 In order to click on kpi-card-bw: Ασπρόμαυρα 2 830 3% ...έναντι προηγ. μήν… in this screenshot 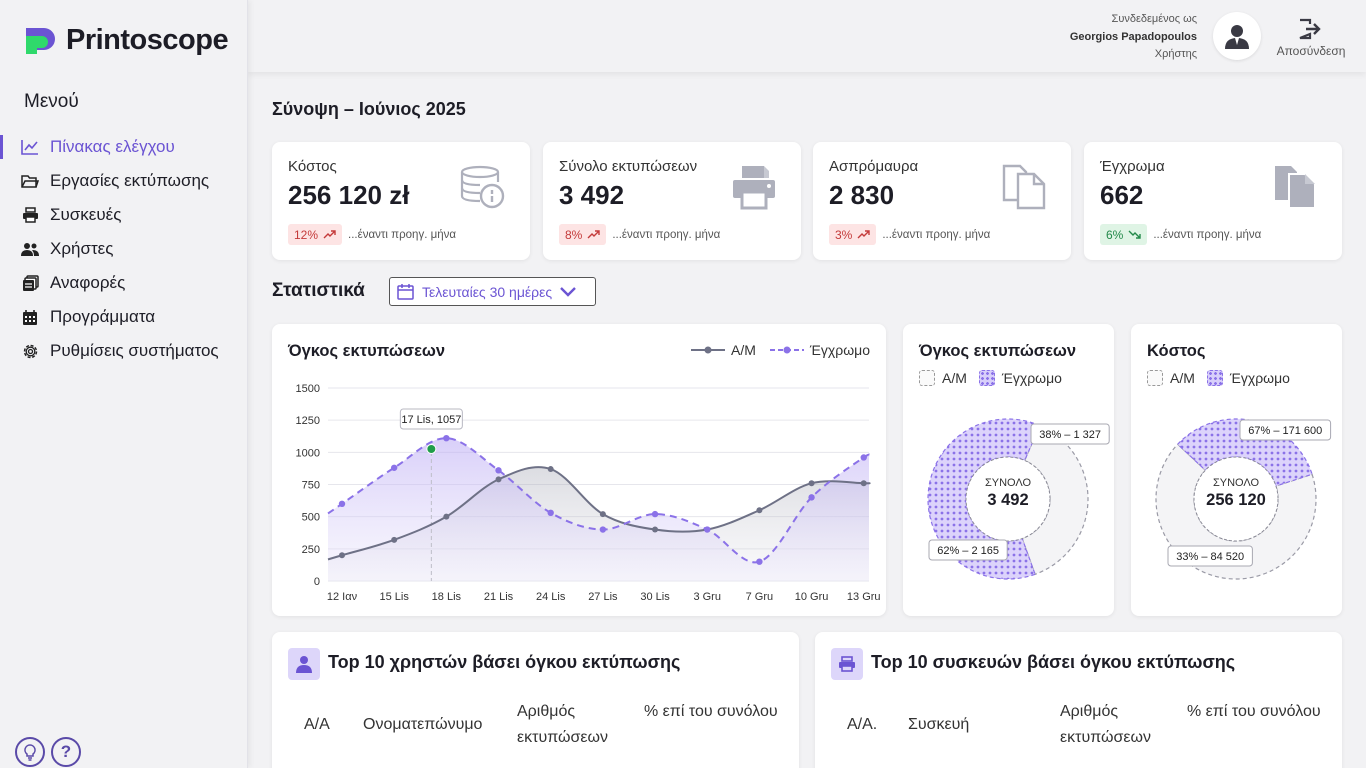, I will do `click(942, 201)`.